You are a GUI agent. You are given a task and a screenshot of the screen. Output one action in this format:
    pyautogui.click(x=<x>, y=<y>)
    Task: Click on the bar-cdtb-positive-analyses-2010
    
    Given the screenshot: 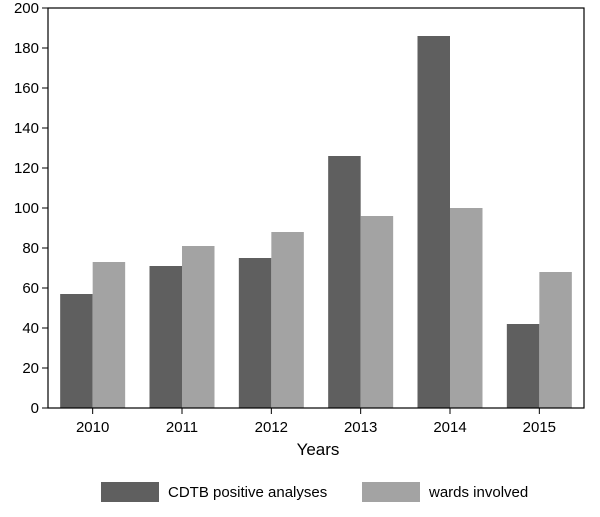 What is the action you would take?
    pyautogui.click(x=76, y=351)
    